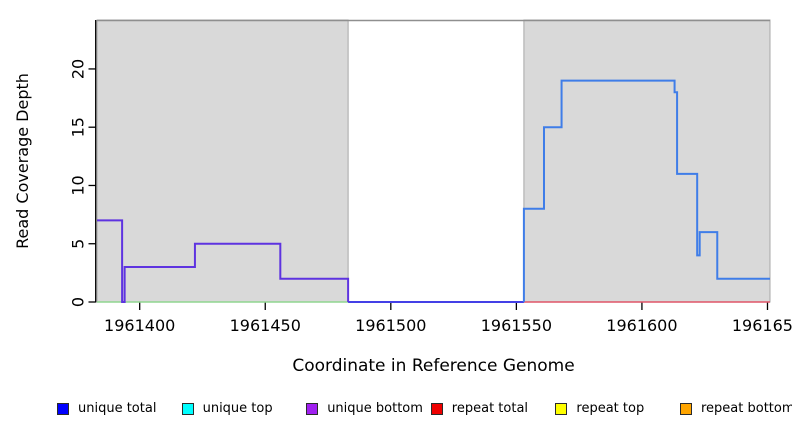 The height and width of the screenshot is (432, 792). What do you see at coordinates (223, 261) in the screenshot?
I see `series-unique-bottom-left-steps` at bounding box center [223, 261].